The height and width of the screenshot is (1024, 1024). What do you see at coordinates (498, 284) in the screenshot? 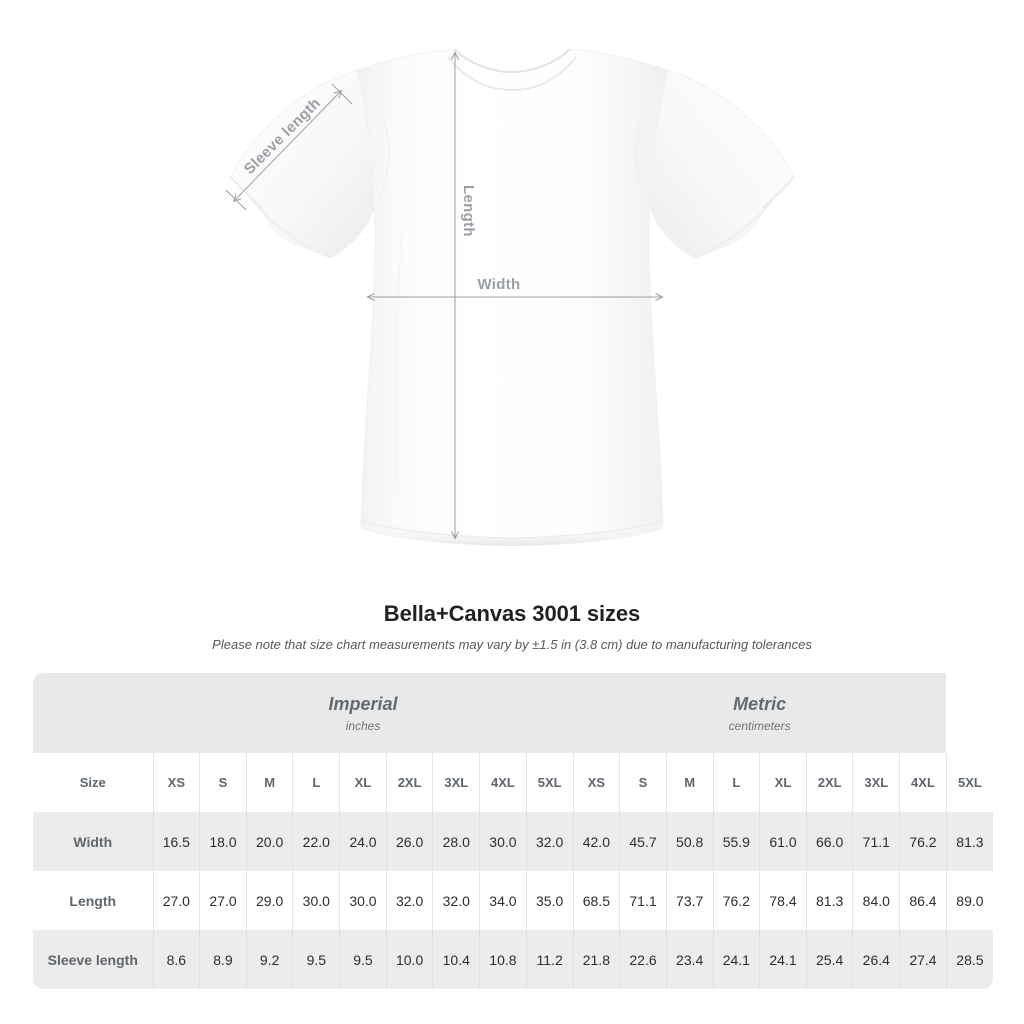
I see `width-label: Width` at bounding box center [498, 284].